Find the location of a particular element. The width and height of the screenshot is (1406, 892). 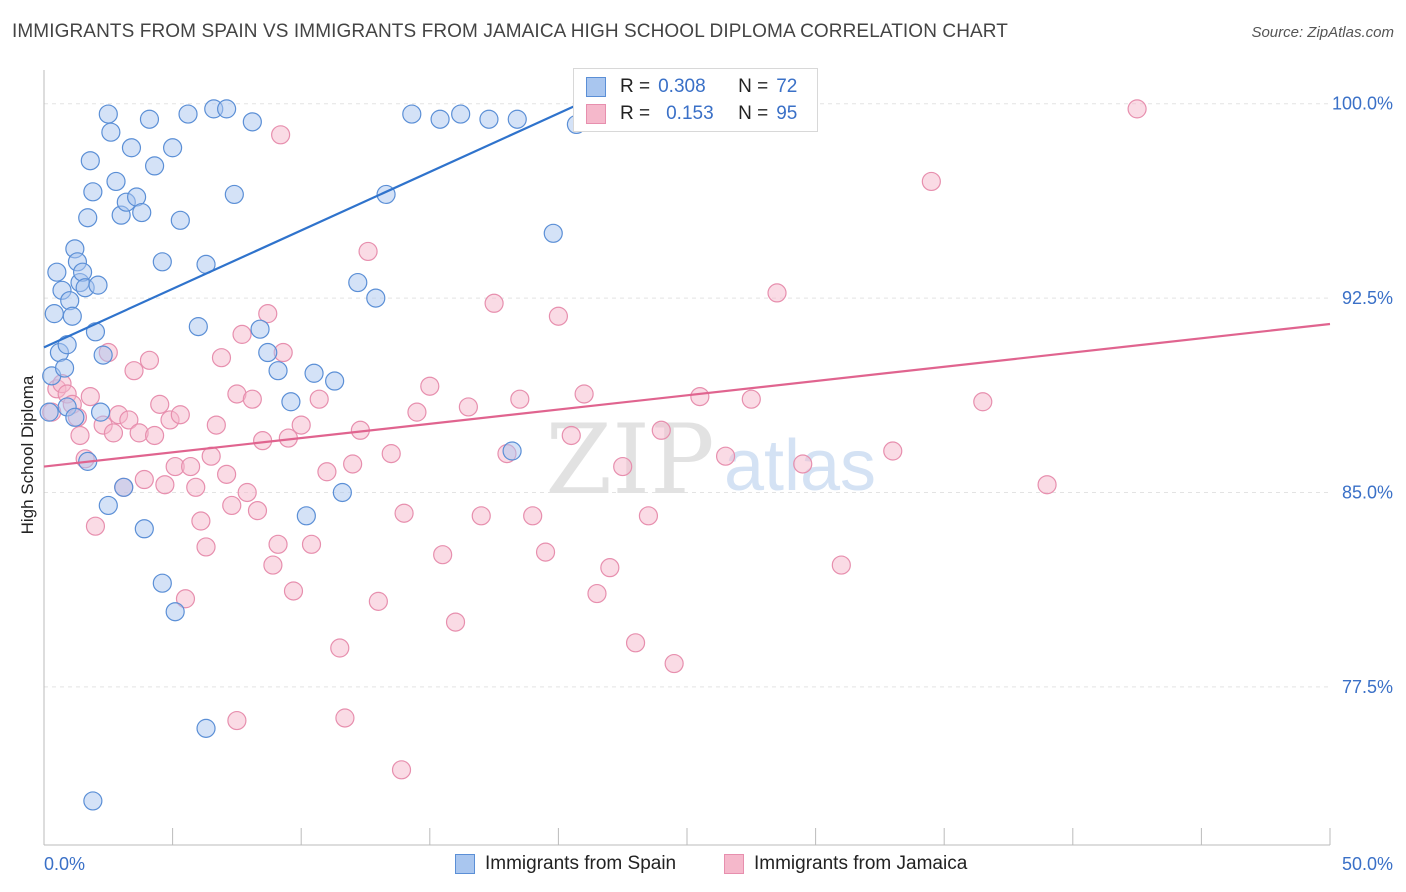

bottom-legend-jamaica: Immigrants from Jamaica is located at coordinates (845, 864).